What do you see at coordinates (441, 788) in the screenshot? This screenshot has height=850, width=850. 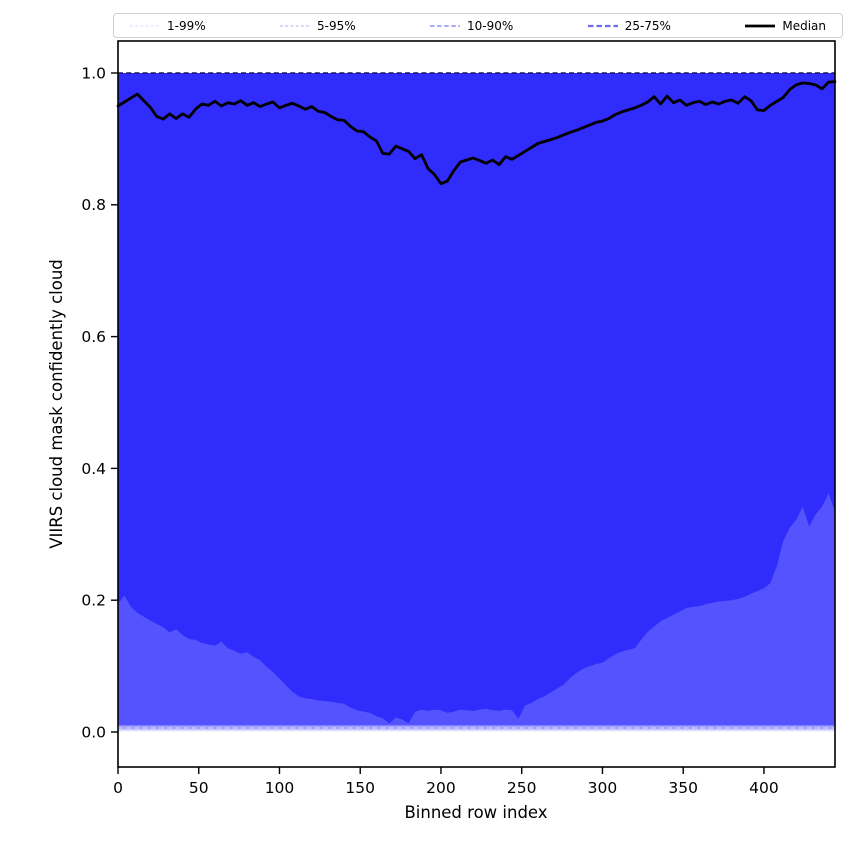 I see `x-tick-label: 200` at bounding box center [441, 788].